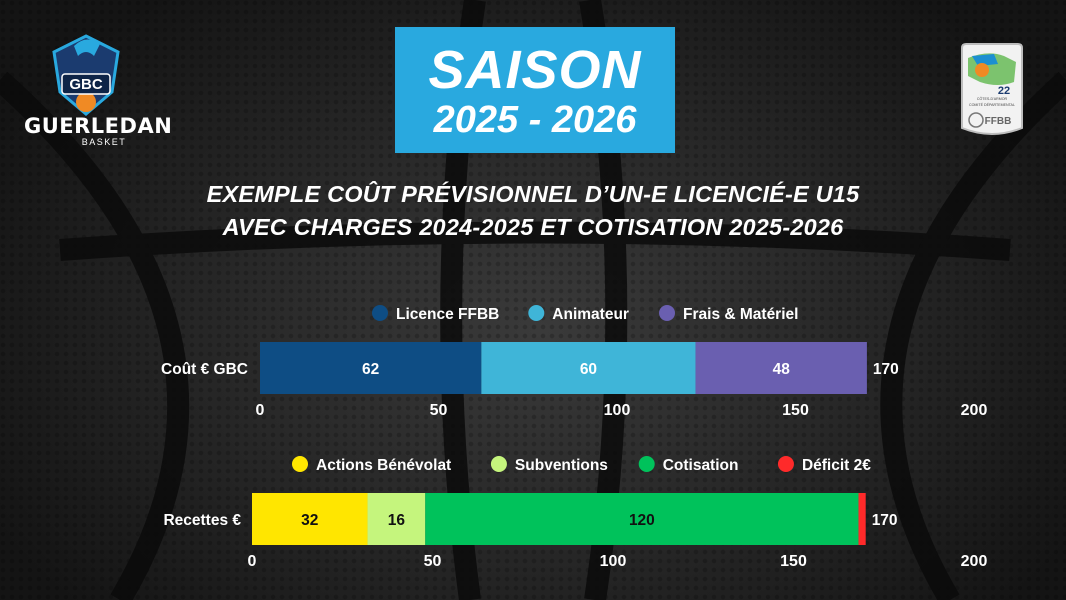 The image size is (1066, 600). Describe the element at coordinates (701, 465) in the screenshot. I see `legend-label: Cotisation` at that location.